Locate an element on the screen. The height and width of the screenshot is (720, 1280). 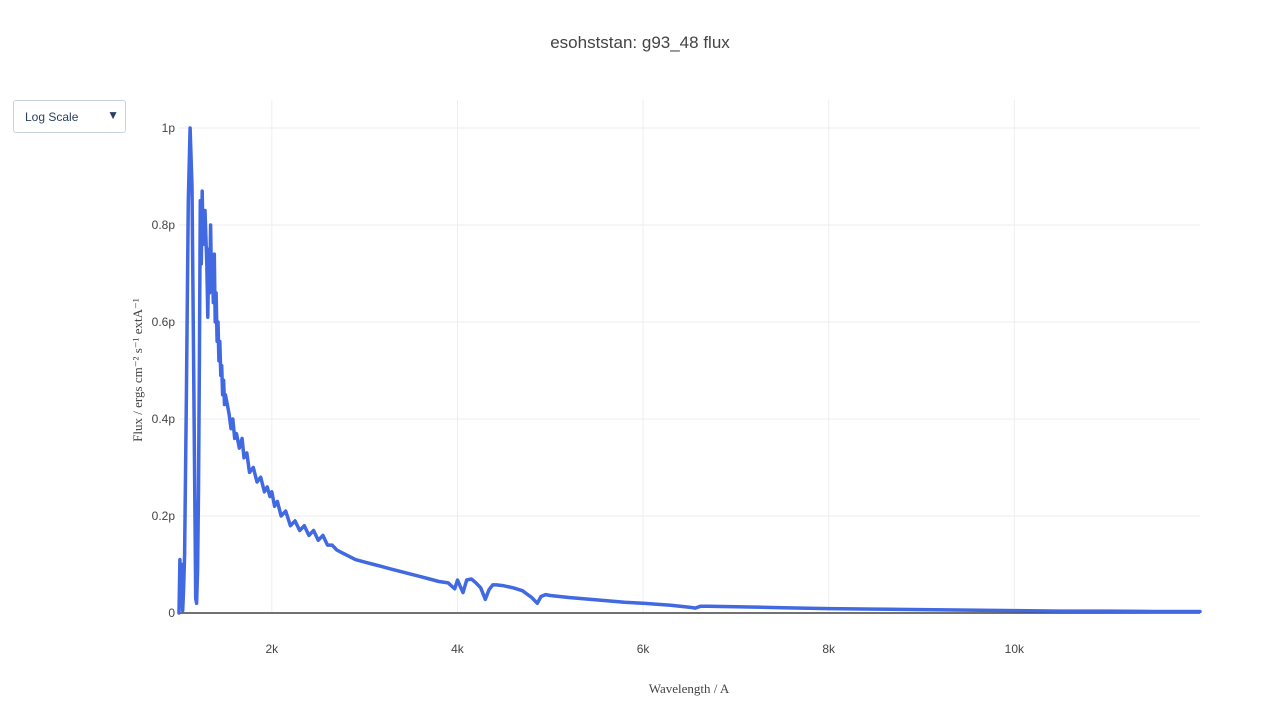
chart-title: esohststan: g93_48 flux is located at coordinates (640, 42).